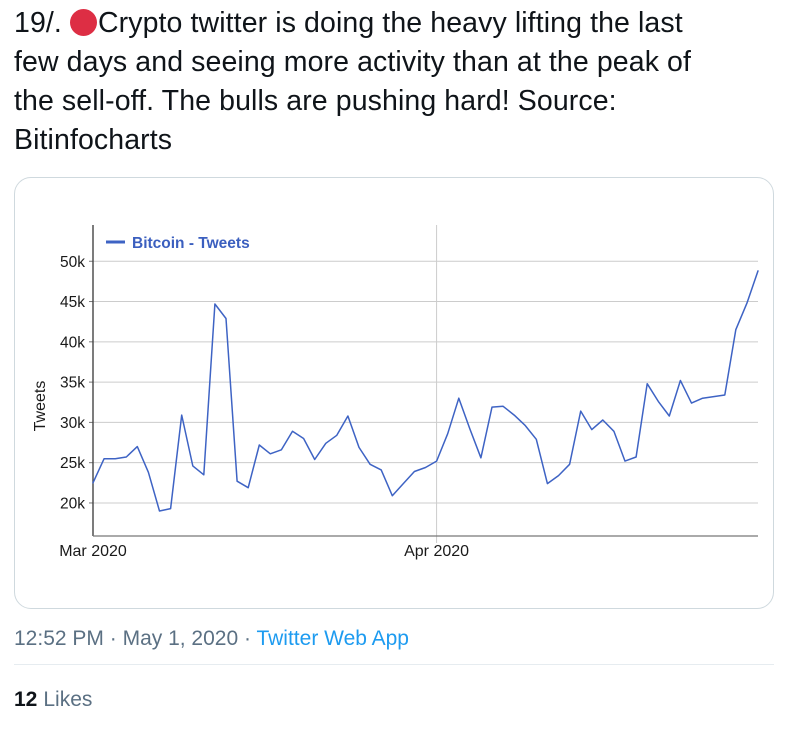 The width and height of the screenshot is (788, 732). What do you see at coordinates (93, 551) in the screenshot?
I see `svg-text: Mar 2020` at bounding box center [93, 551].